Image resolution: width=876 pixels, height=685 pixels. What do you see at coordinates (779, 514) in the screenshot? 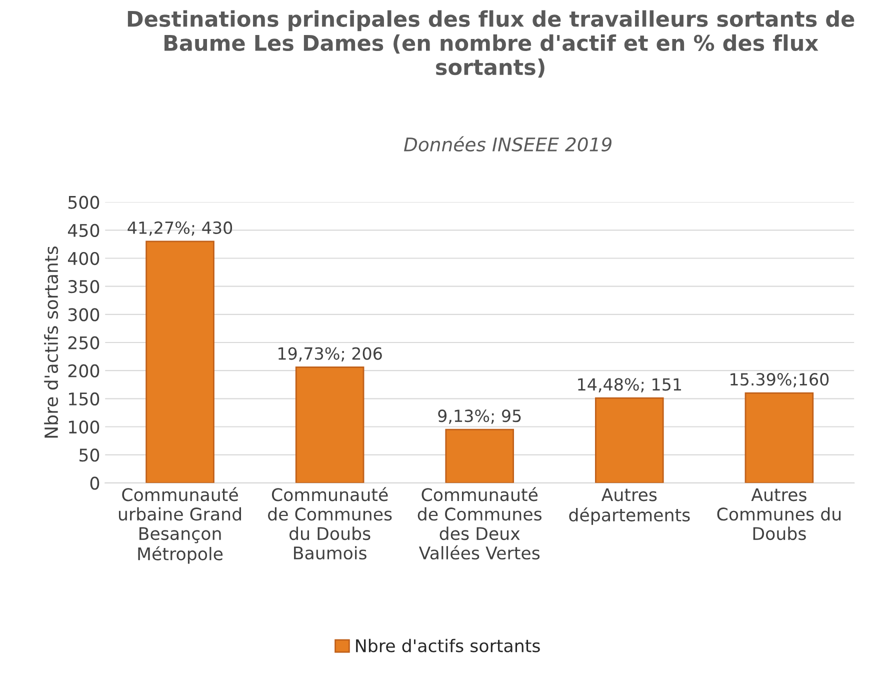
I see `x-tick-label: Autres Communes du Doubs` at bounding box center [779, 514].